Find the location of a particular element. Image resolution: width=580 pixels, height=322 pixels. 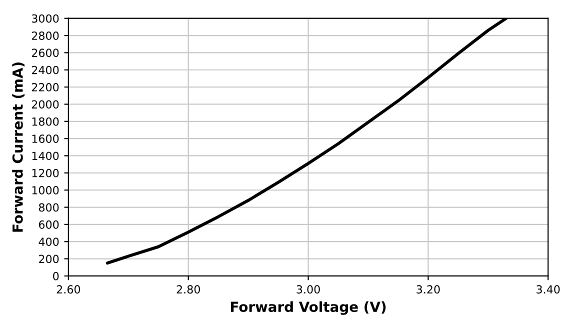

y-tick-label: 2200 is located at coordinates (45, 87).